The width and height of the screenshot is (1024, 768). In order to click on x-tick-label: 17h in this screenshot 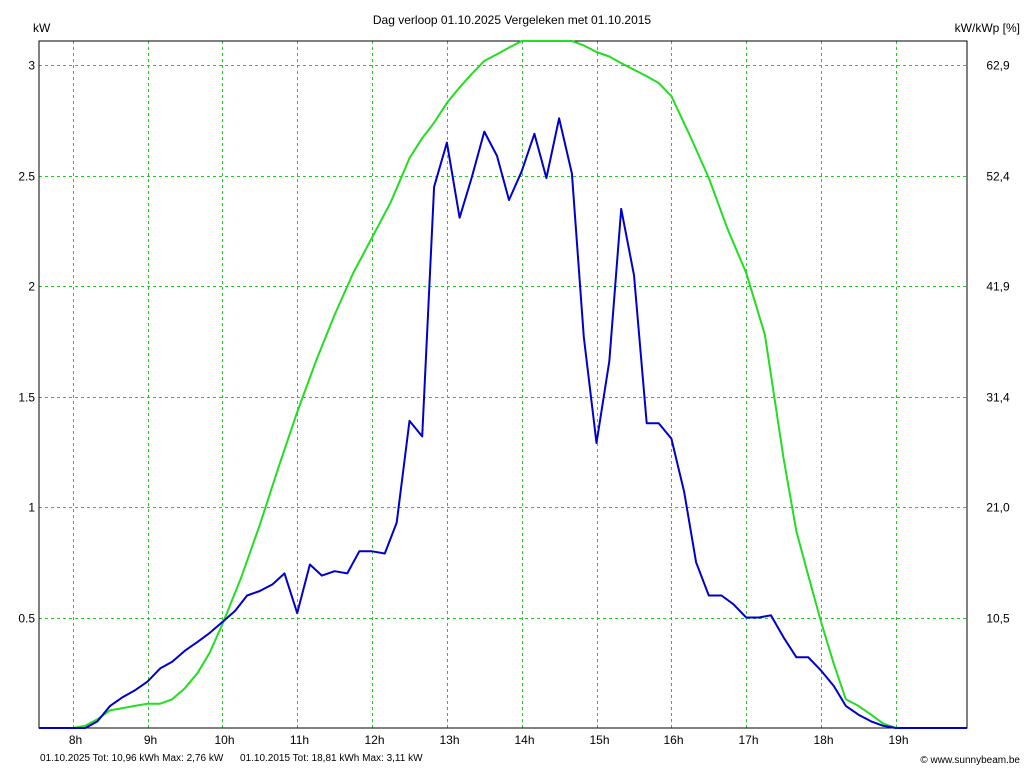, I will do `click(748, 740)`.